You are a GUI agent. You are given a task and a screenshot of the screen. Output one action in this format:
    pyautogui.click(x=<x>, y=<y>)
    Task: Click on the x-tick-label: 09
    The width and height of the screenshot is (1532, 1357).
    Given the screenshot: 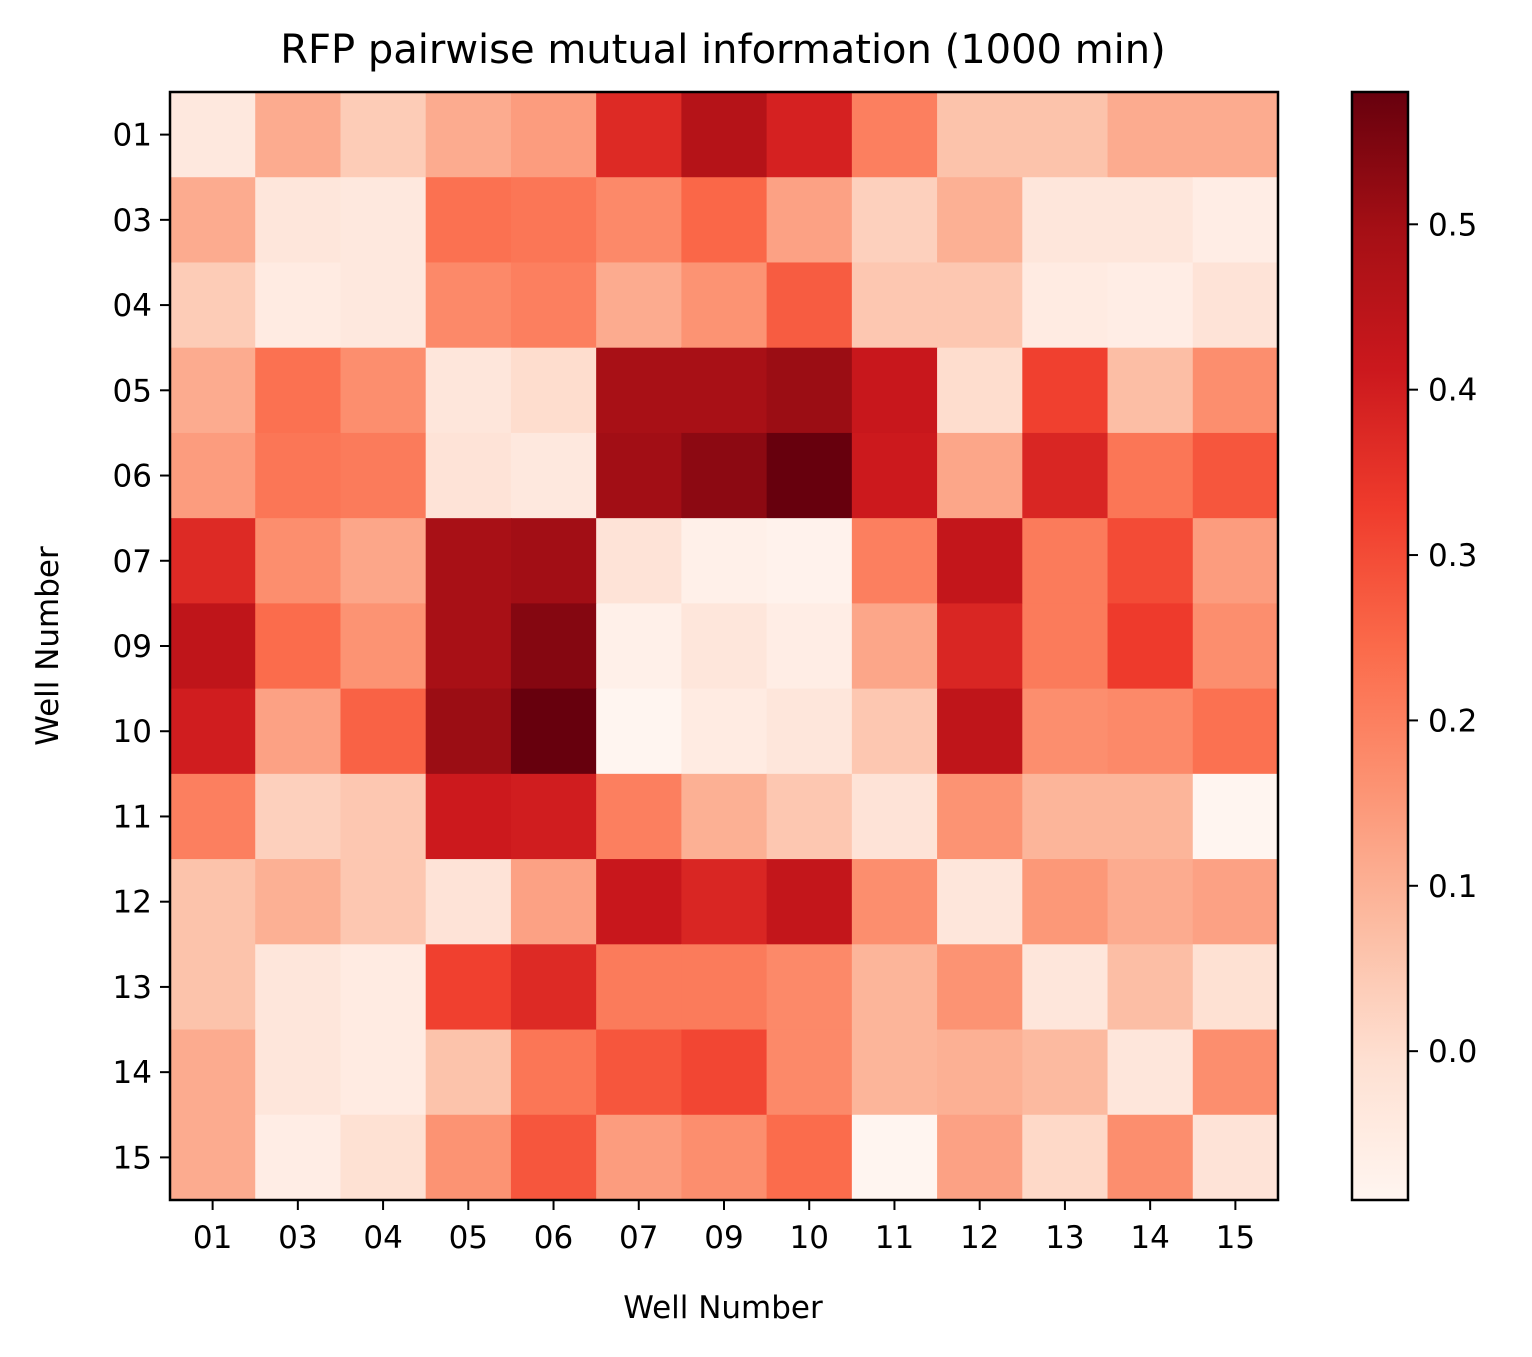 What is the action you would take?
    pyautogui.click(x=723, y=1238)
    